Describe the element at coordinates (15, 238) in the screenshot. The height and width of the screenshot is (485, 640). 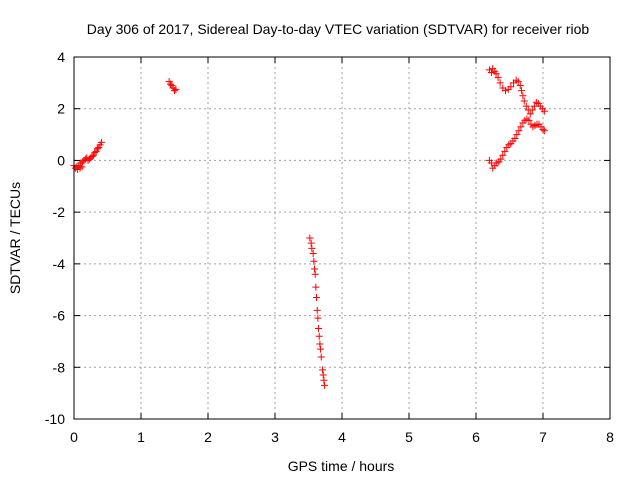
I see `y-axis-label: SDTVAR / TECUs` at that location.